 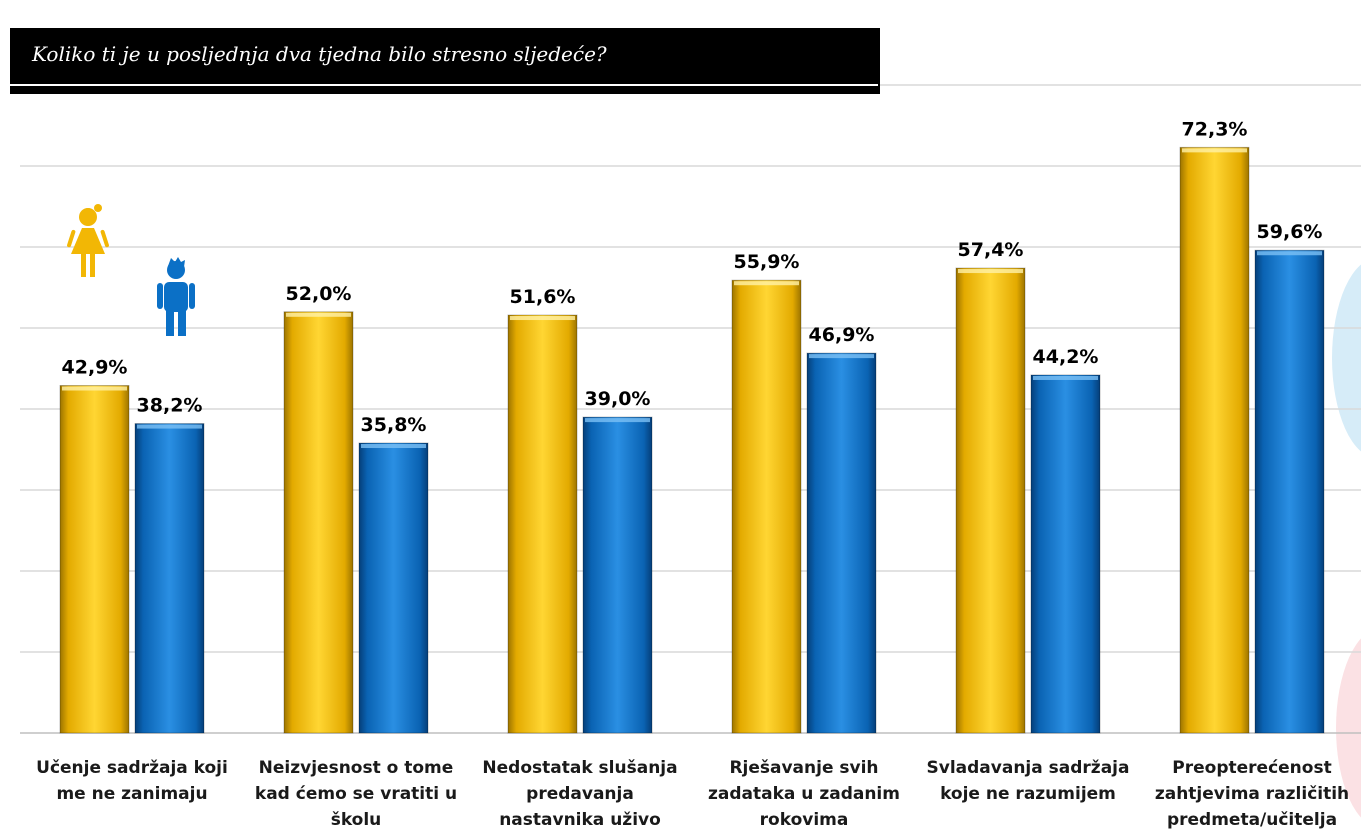 What do you see at coordinates (842, 335) in the screenshot?
I see `data-label: 46,9%` at bounding box center [842, 335].